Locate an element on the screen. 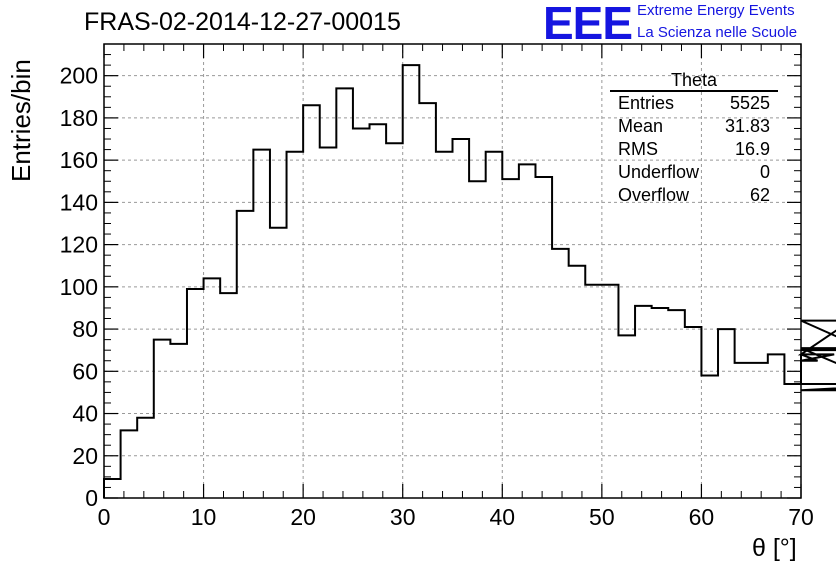 This screenshot has height=572, width=836. x-tick-label: 20 is located at coordinates (303, 517).